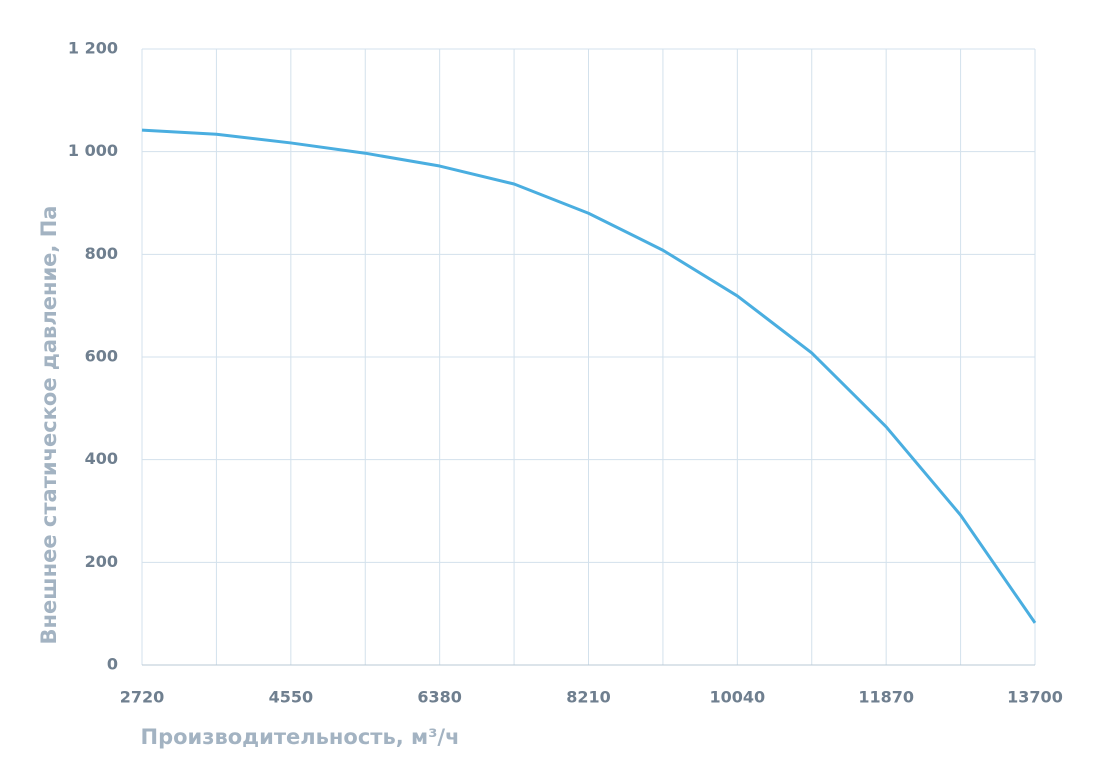  I want to click on x-axis-title: Производительность, м³/ч, so click(300, 737).